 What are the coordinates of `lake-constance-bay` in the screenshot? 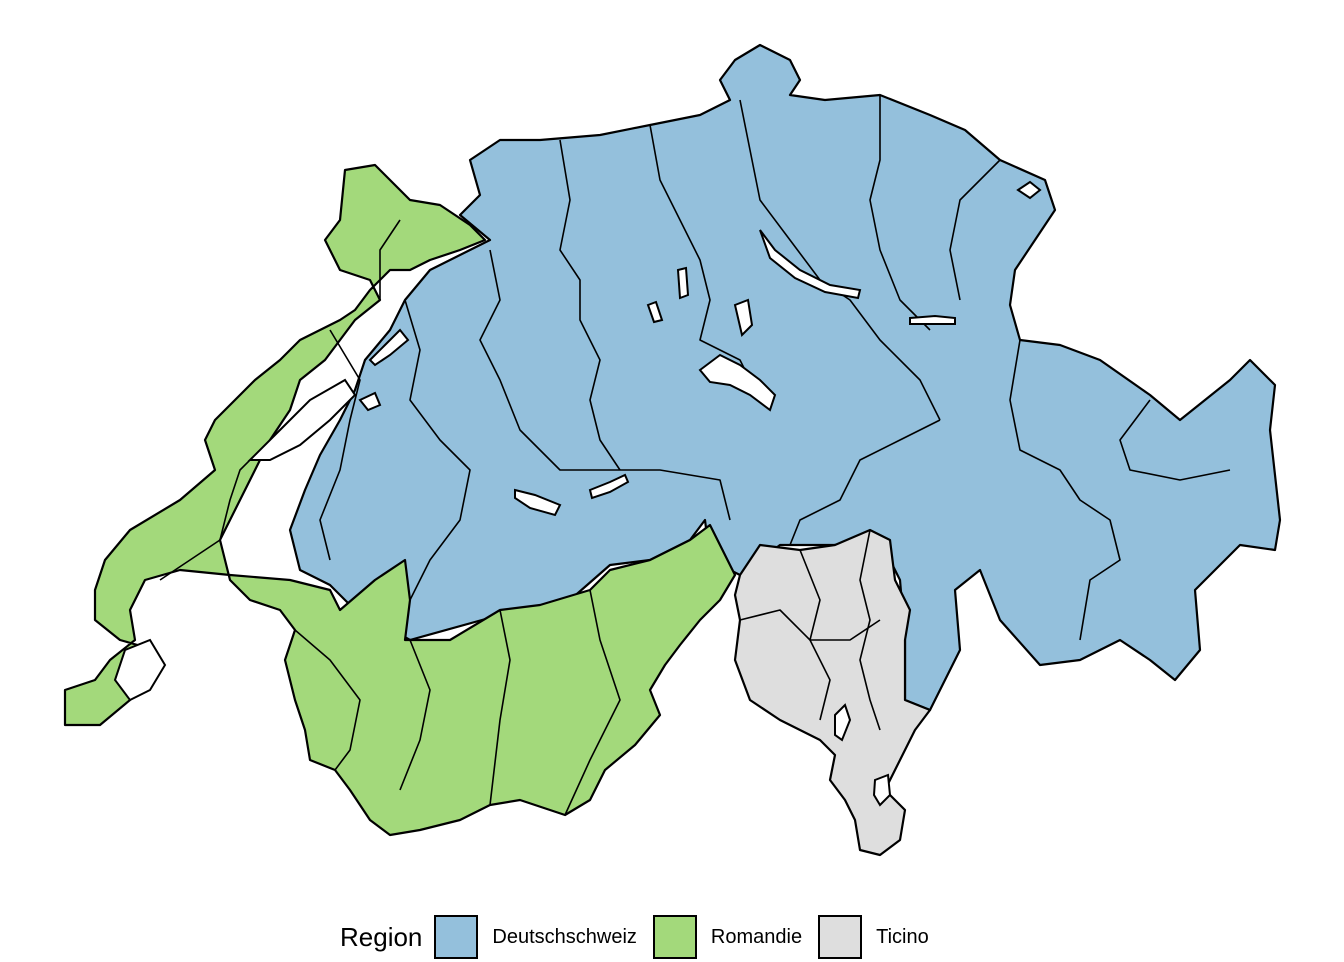 It's located at (1029, 190).